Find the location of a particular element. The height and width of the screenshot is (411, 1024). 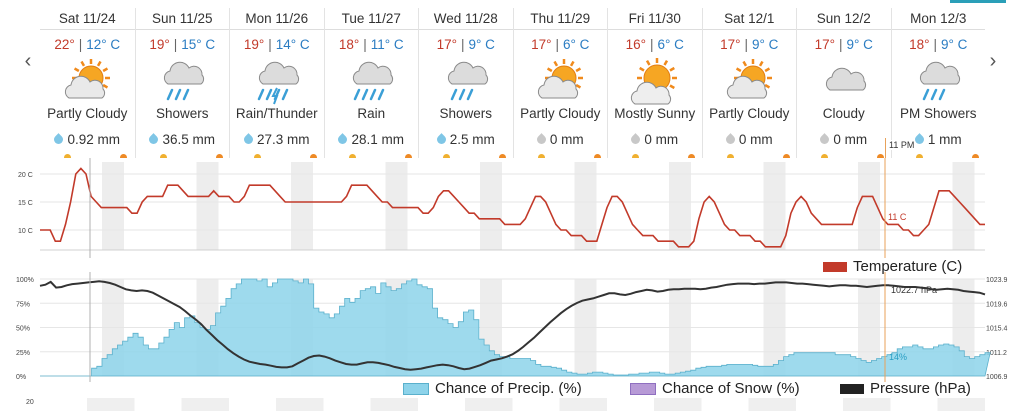

condition-text: Partly Cloudy is located at coordinates (749, 113).